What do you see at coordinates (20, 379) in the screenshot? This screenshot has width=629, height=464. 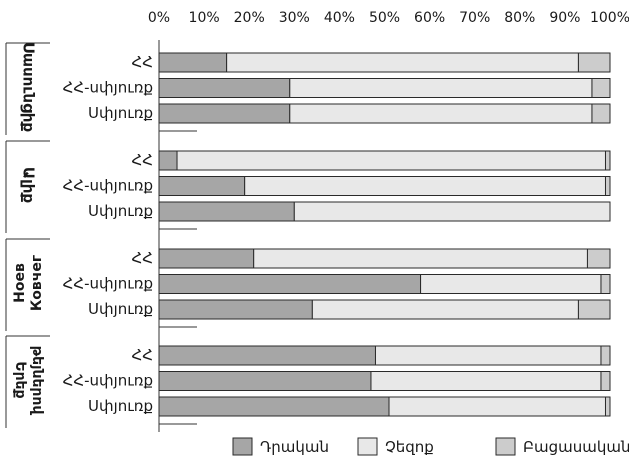 I see `group-label-word: Երեք` at bounding box center [20, 379].